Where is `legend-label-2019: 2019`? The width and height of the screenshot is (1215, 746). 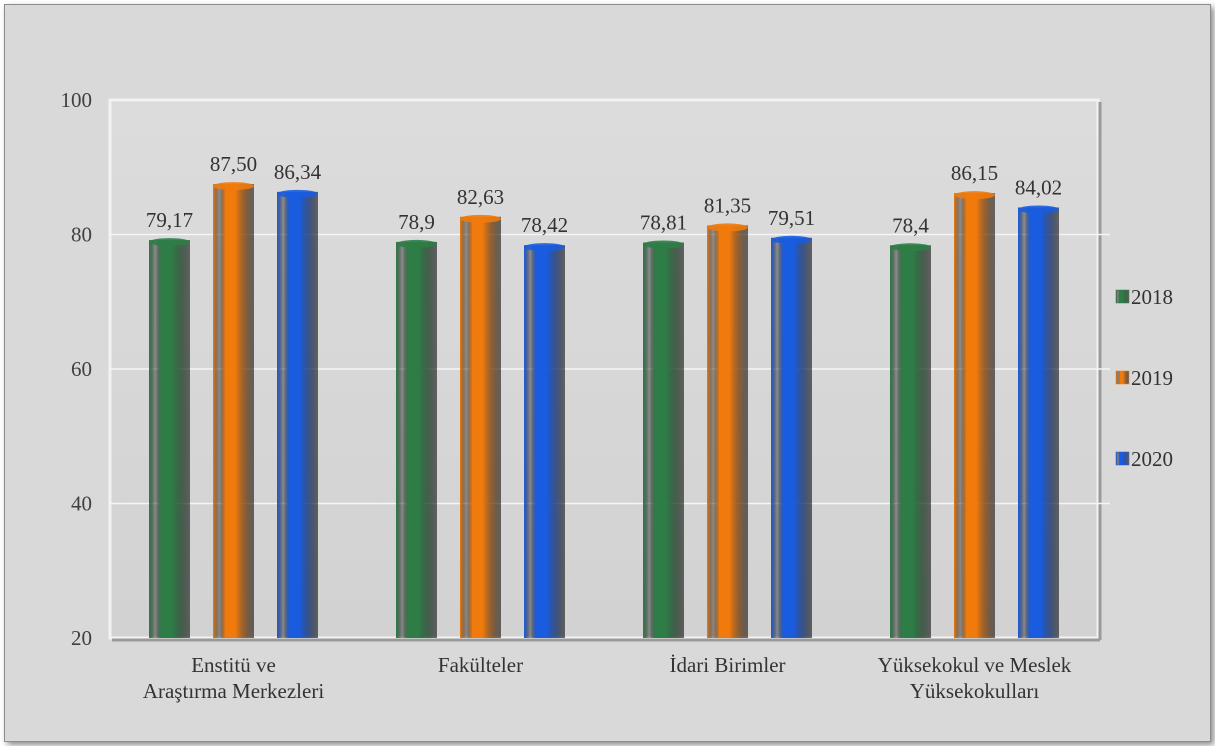 legend-label-2019: 2019 is located at coordinates (1152, 378).